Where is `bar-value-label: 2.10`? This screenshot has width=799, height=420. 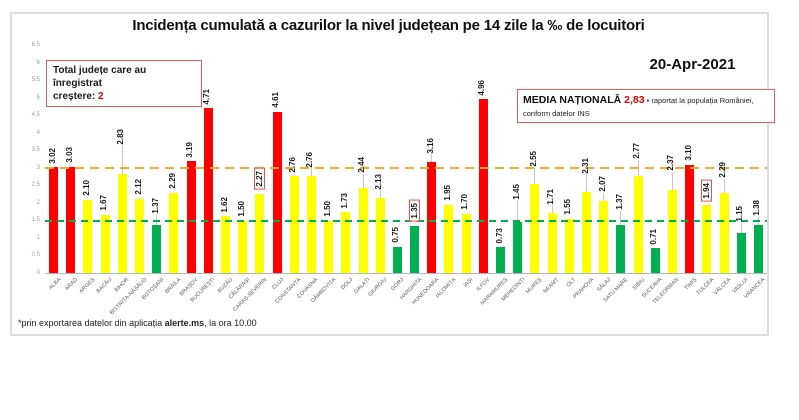 bar-value-label: 2.10 is located at coordinates (86, 187).